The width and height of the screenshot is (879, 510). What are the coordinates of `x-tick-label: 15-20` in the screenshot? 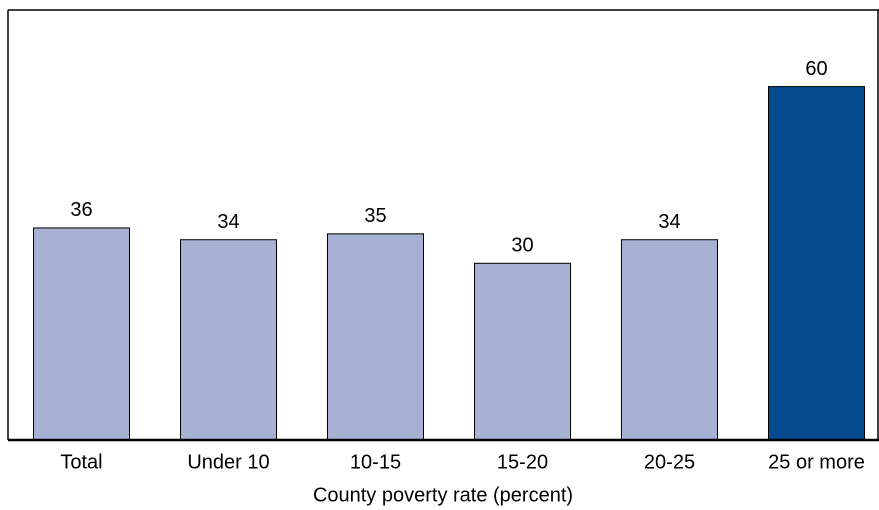 It's located at (522, 462).